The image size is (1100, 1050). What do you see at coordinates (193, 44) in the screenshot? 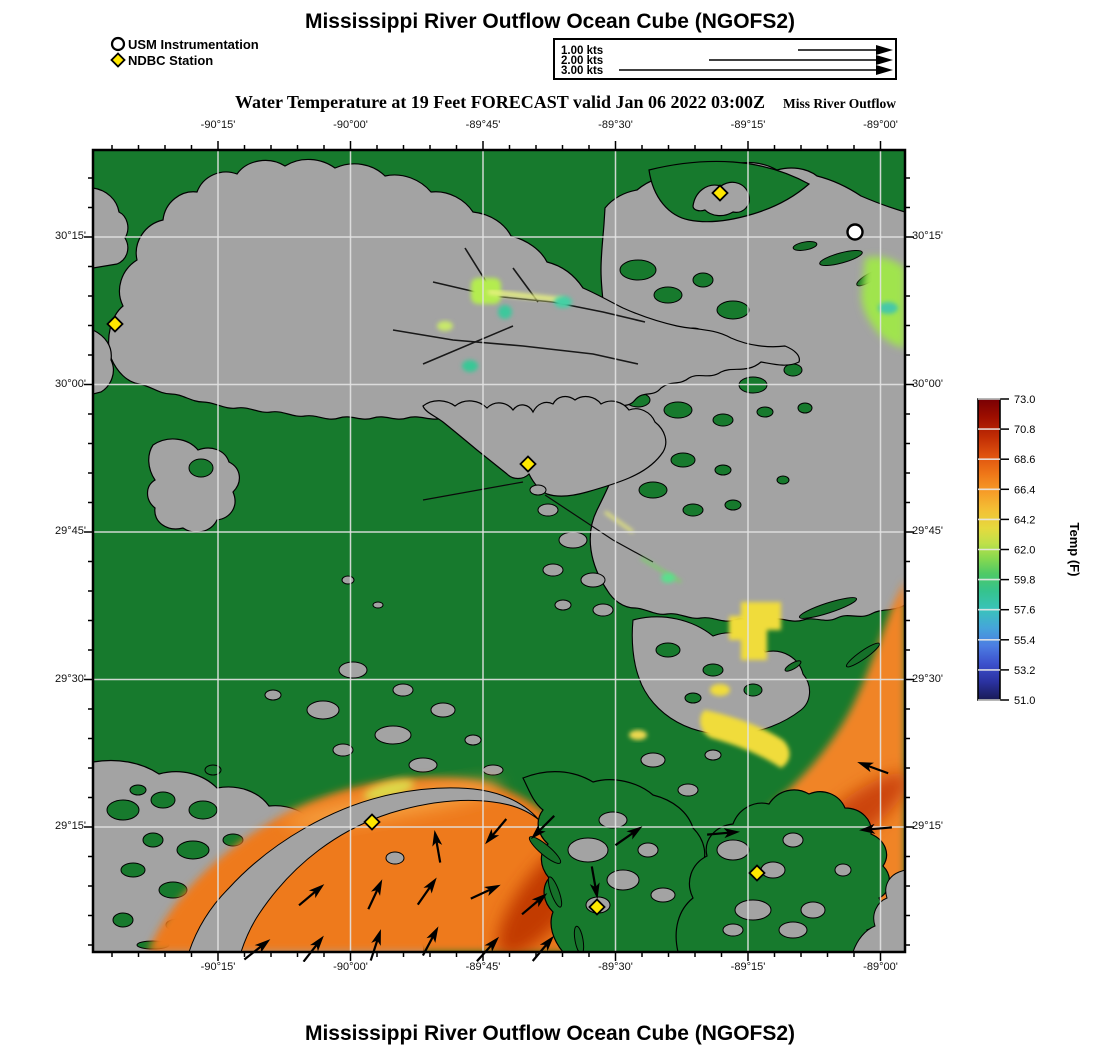
I see `legend-label-usm: USM Instrumentation` at bounding box center [193, 44].